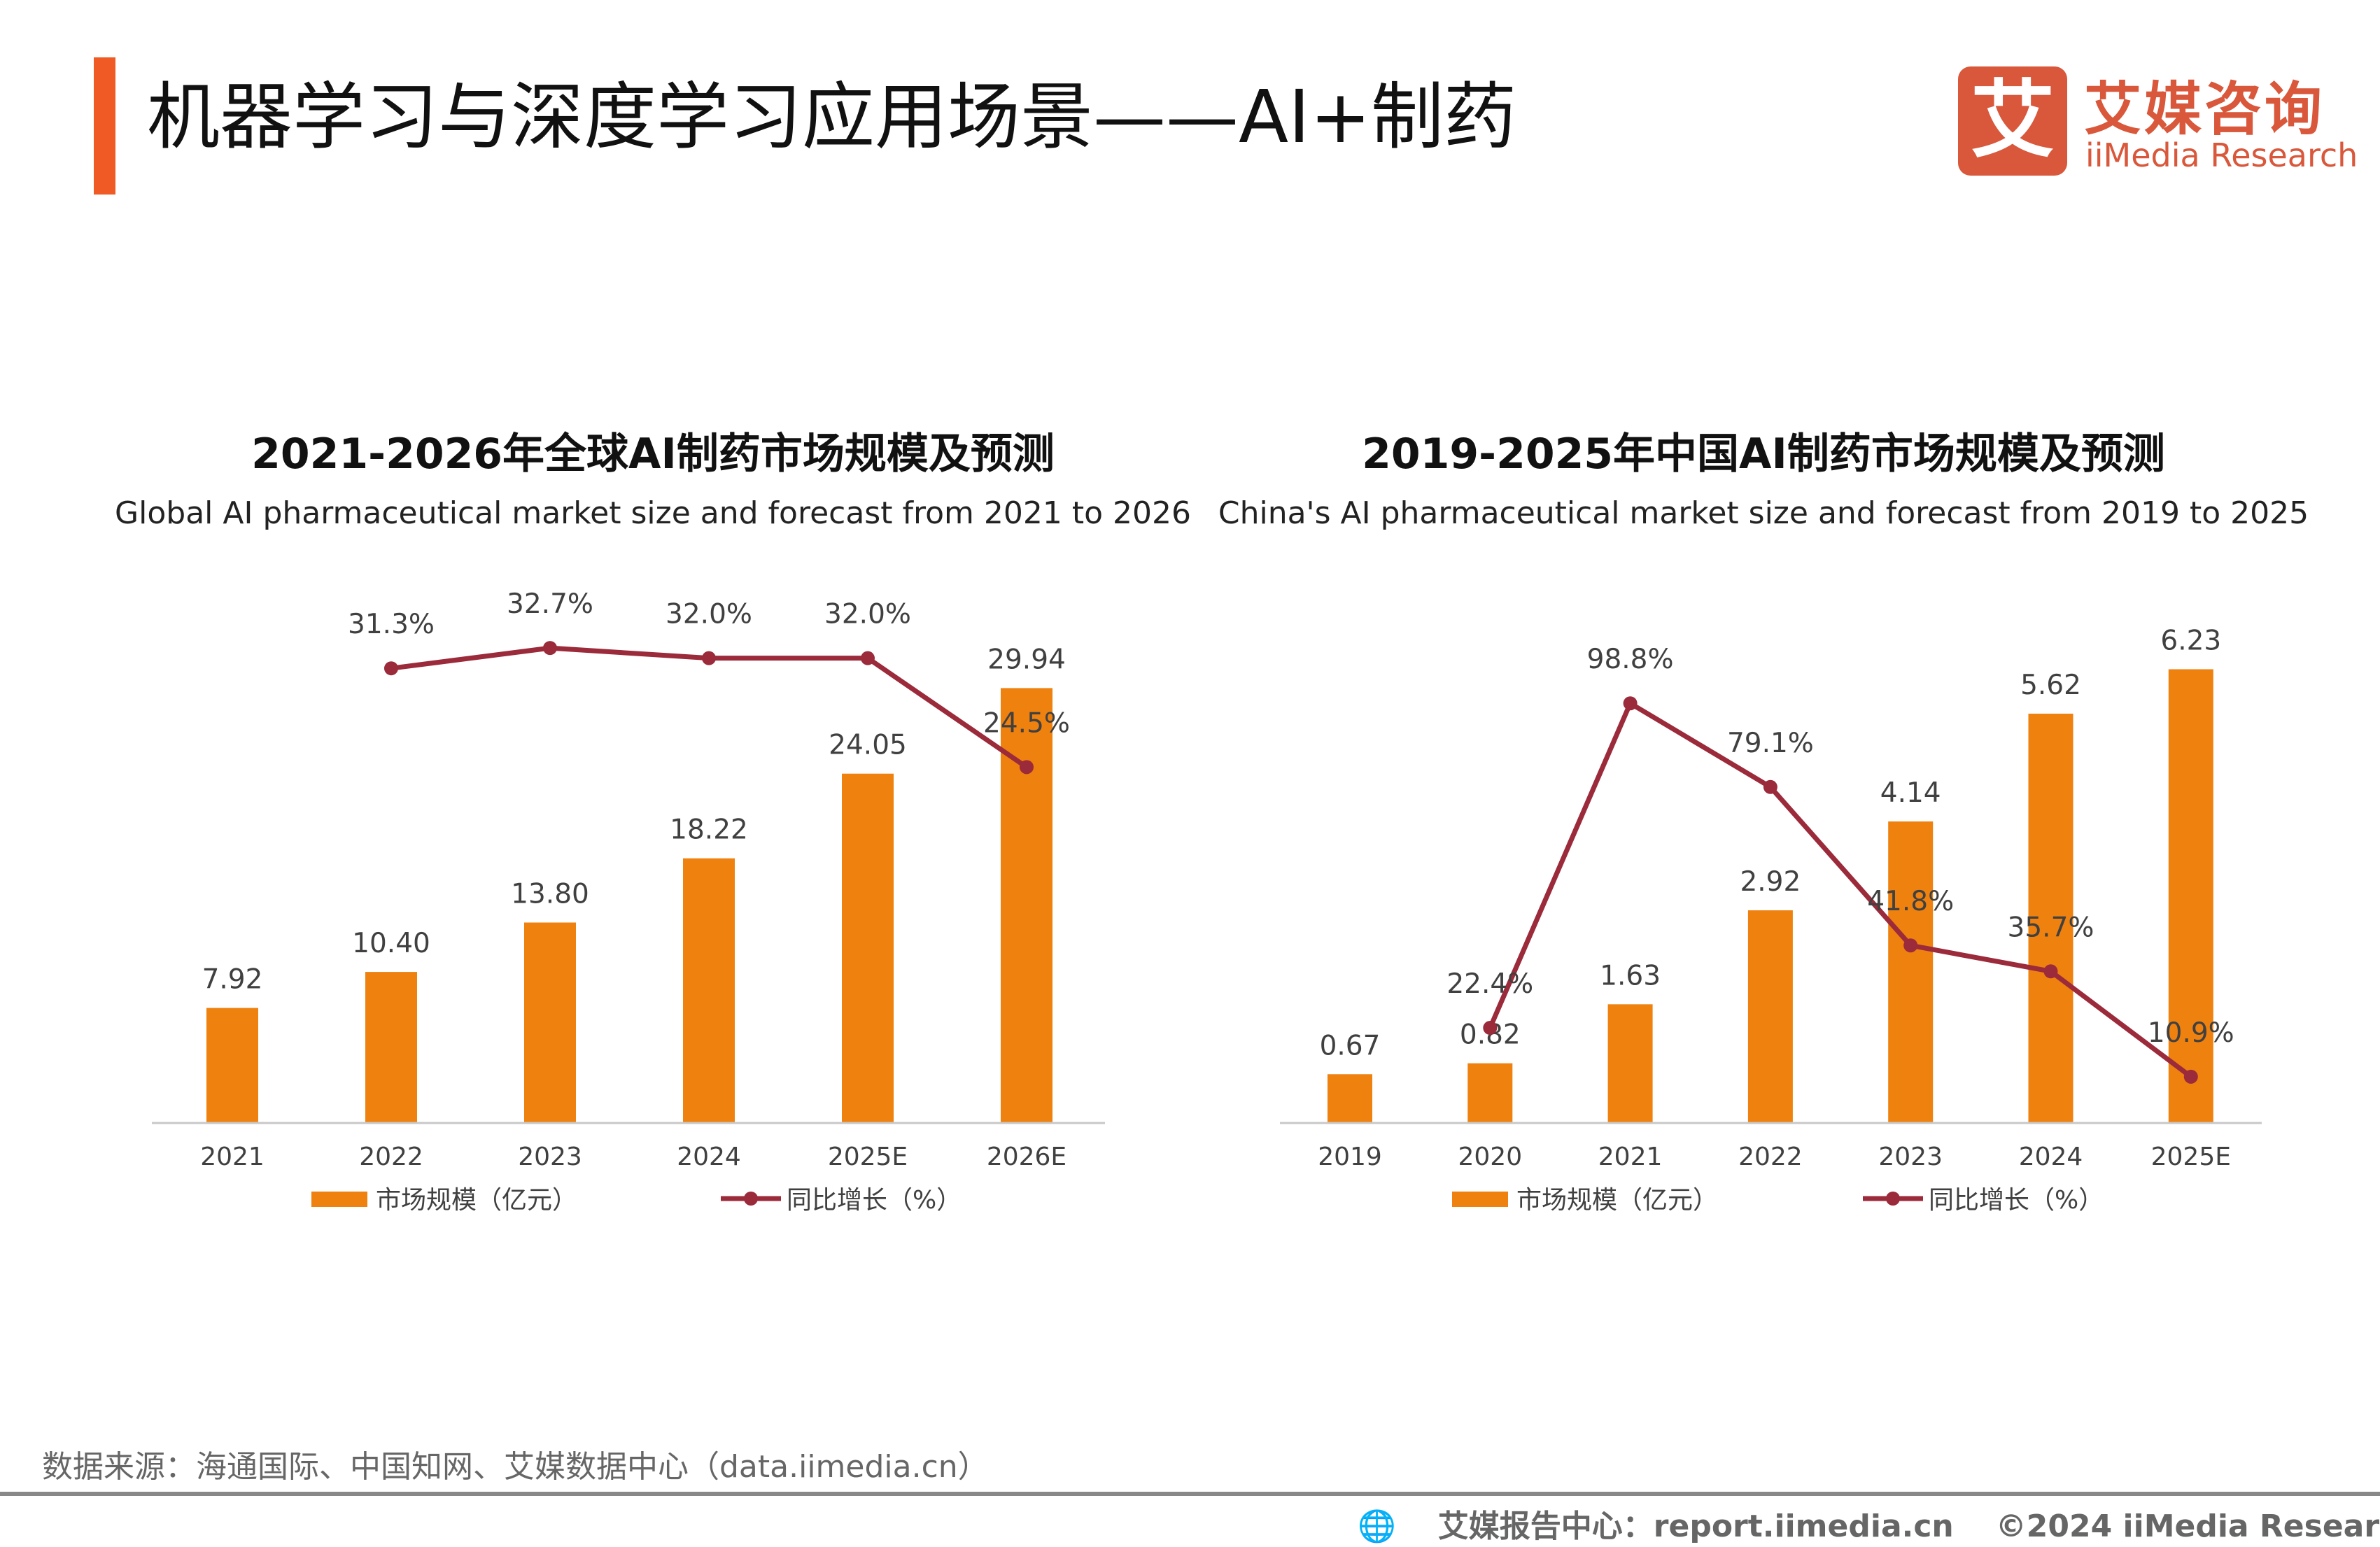 The height and width of the screenshot is (1547, 2380). Describe the element at coordinates (2191, 1033) in the screenshot. I see `growth-value-label: 10.9%` at that location.